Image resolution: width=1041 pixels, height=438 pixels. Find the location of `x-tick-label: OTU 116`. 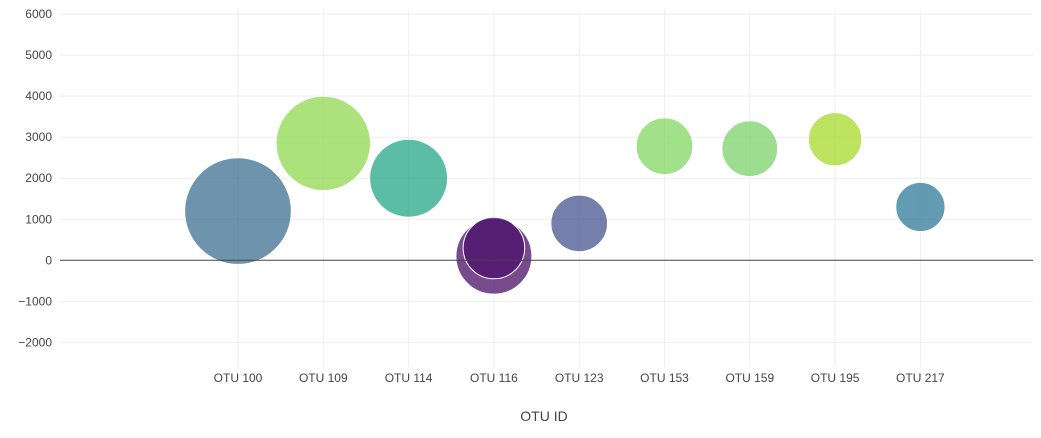

x-tick-label: OTU 116 is located at coordinates (494, 378).